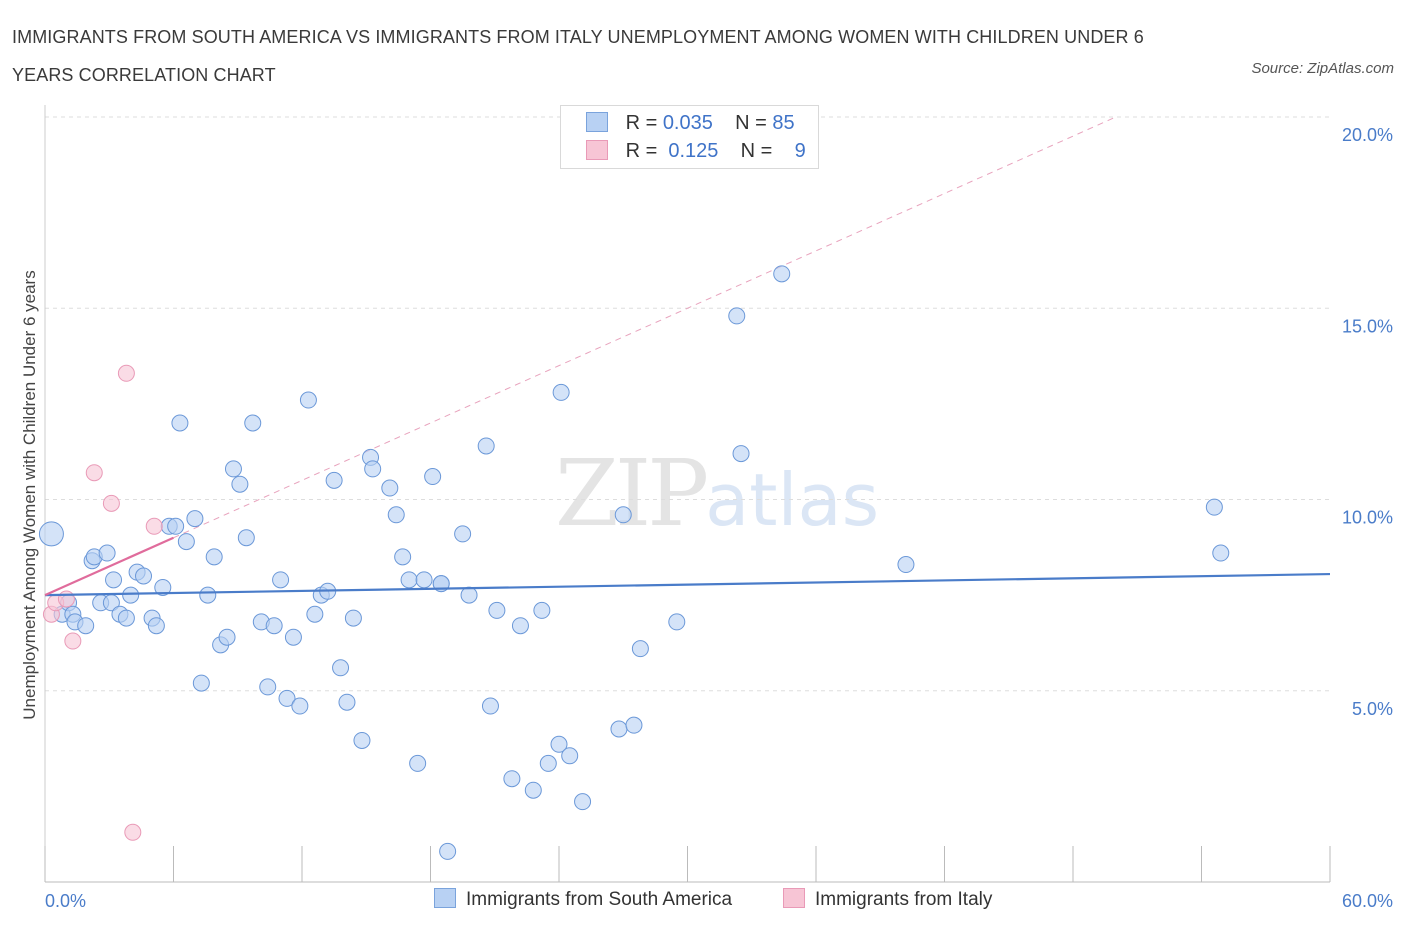  I want to click on y-tick-label: 15.0%, so click(1367, 326).